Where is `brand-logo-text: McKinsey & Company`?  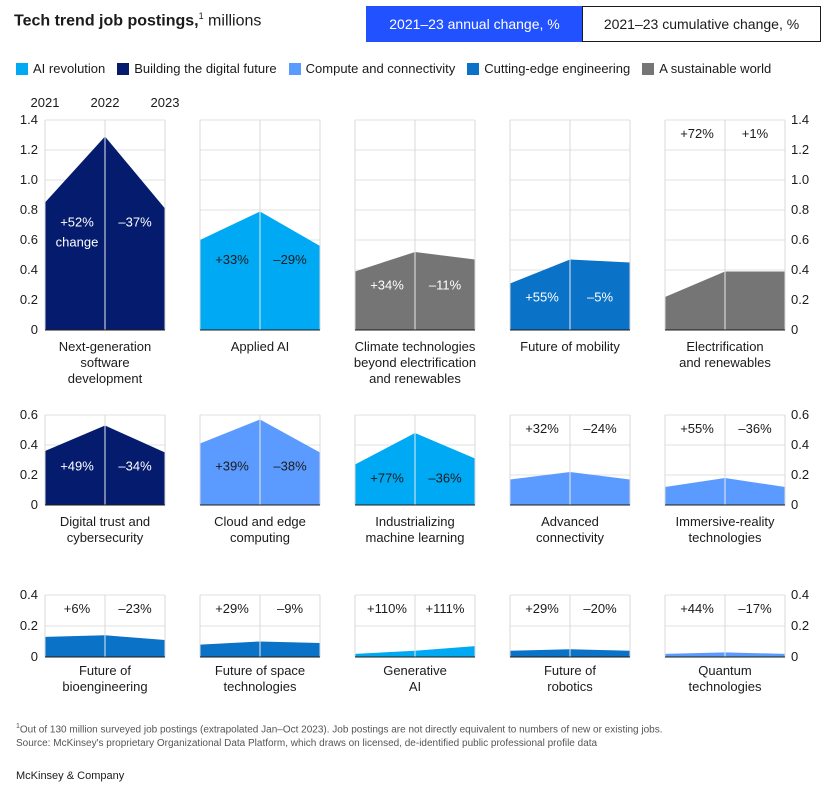 brand-logo-text: McKinsey & Company is located at coordinates (70, 776).